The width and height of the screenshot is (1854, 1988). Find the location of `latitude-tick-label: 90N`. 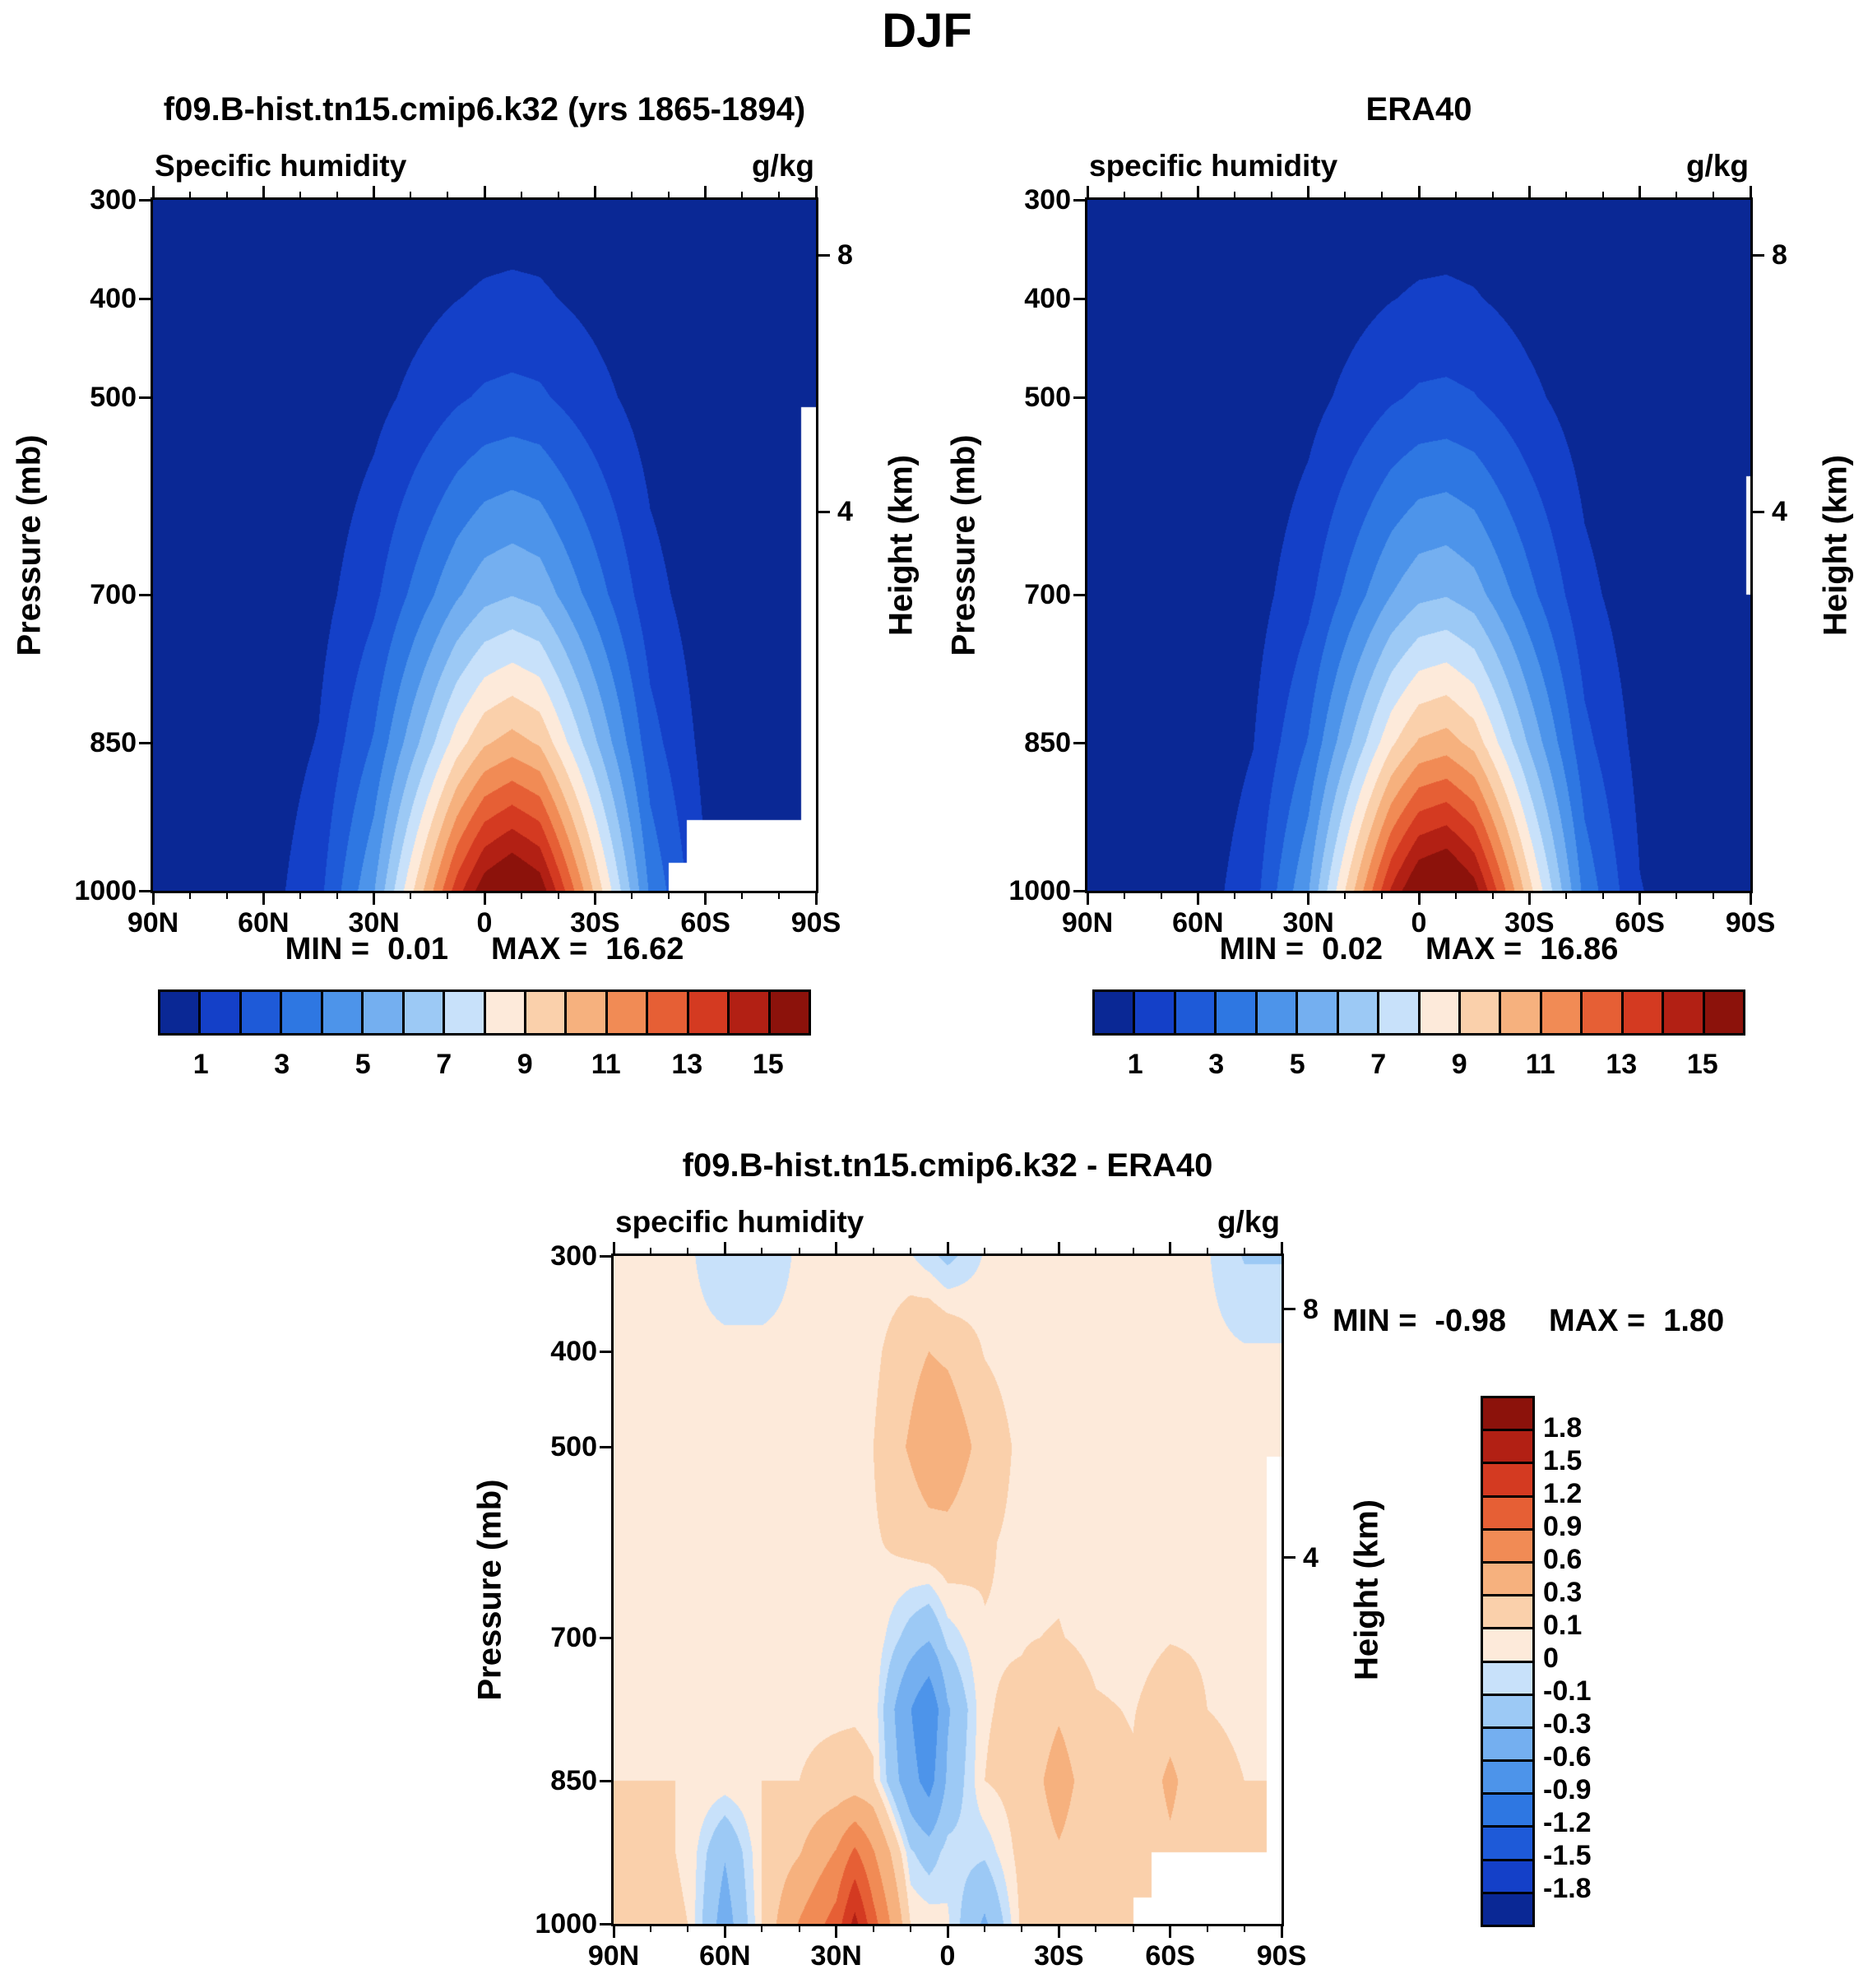

latitude-tick-label: 90N is located at coordinates (613, 1956).